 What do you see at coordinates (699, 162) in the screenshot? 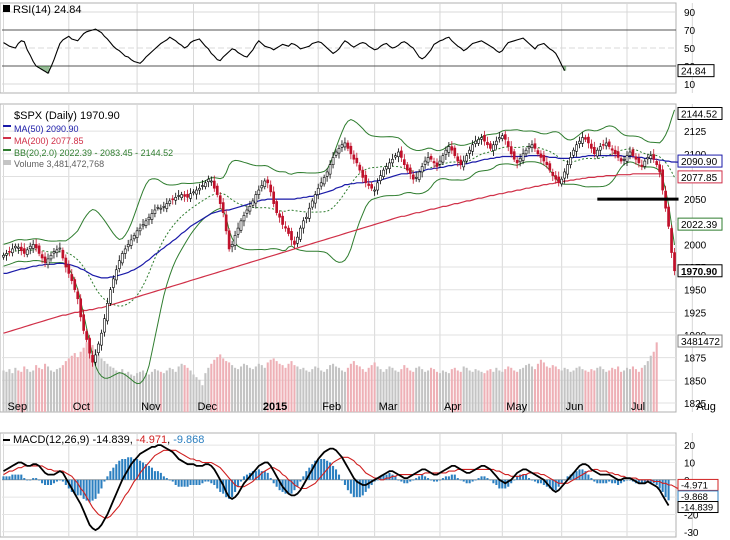
I see `price-last-value: 2090.90` at bounding box center [699, 162].